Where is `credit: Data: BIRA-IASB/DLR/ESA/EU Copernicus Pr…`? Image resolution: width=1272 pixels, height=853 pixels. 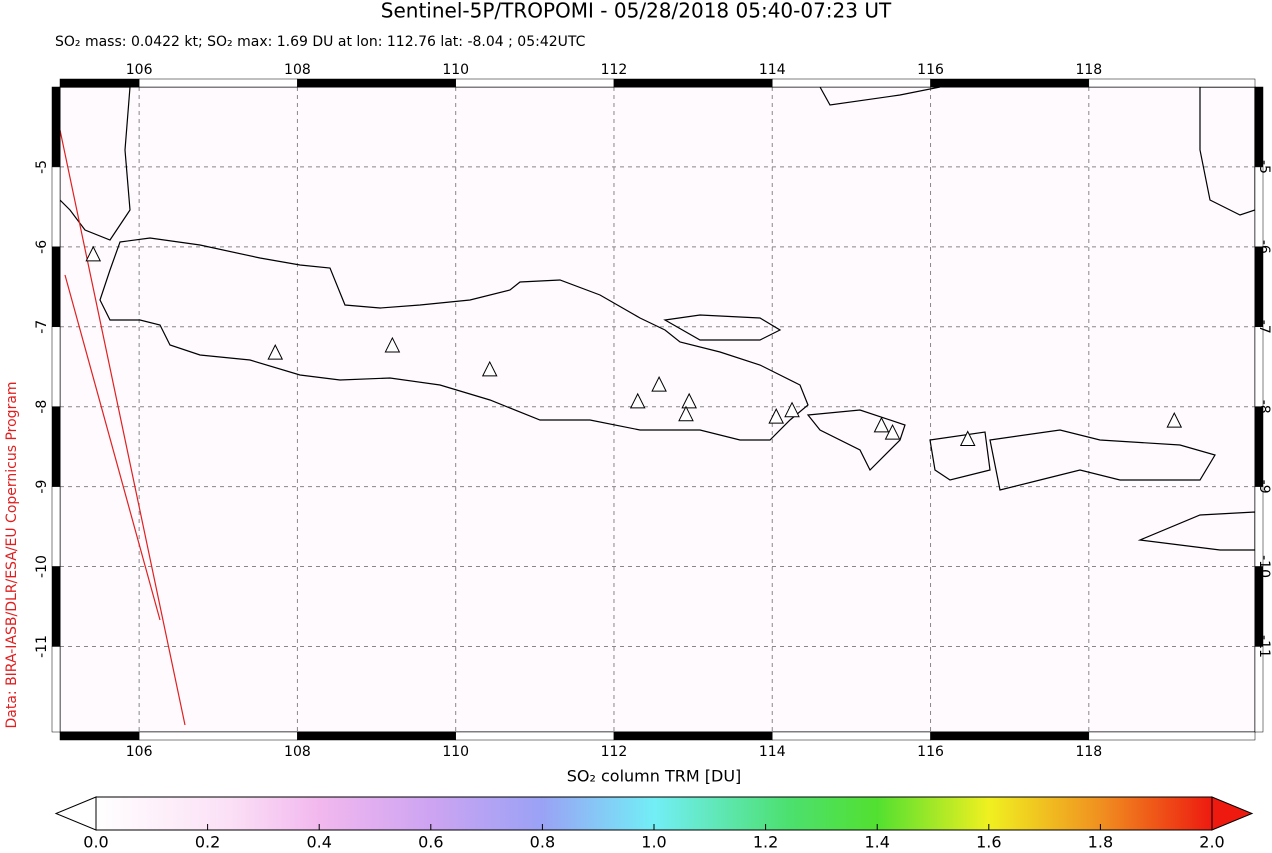
credit: Data: BIRA-IASB/DLR/ESA/EU Copernicus Pr… is located at coordinates (12, 554).